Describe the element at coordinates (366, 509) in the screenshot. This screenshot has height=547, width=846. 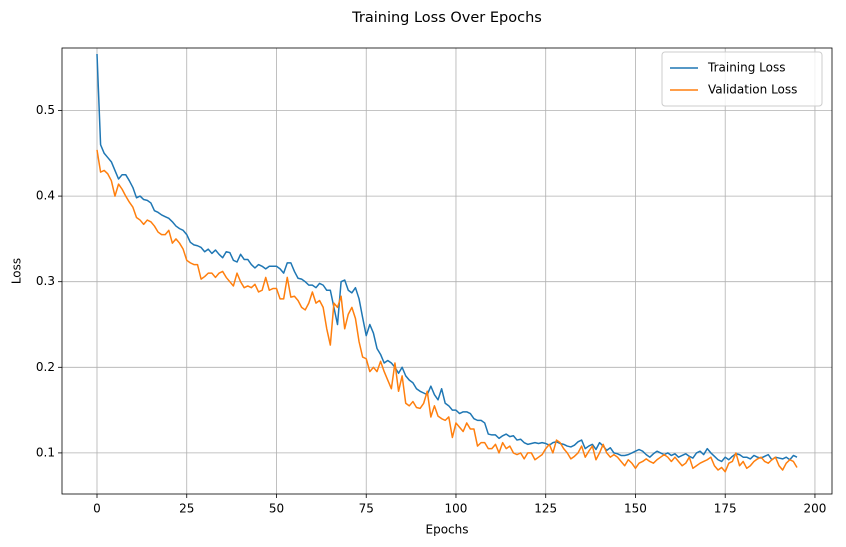
I see `x-tick-label: 75` at that location.